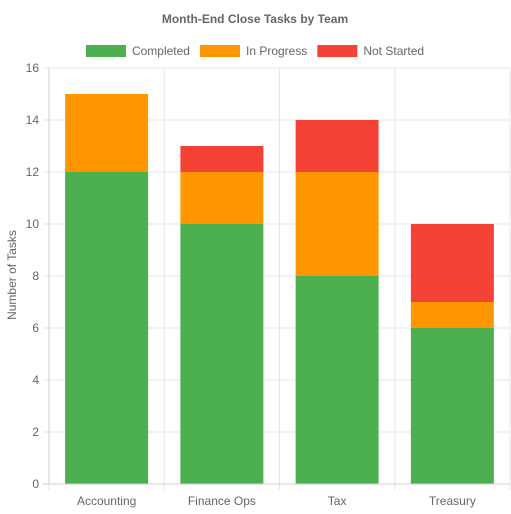 This screenshot has width=511, height=514. Describe the element at coordinates (35, 380) in the screenshot. I see `y-tick-label: 4` at that location.